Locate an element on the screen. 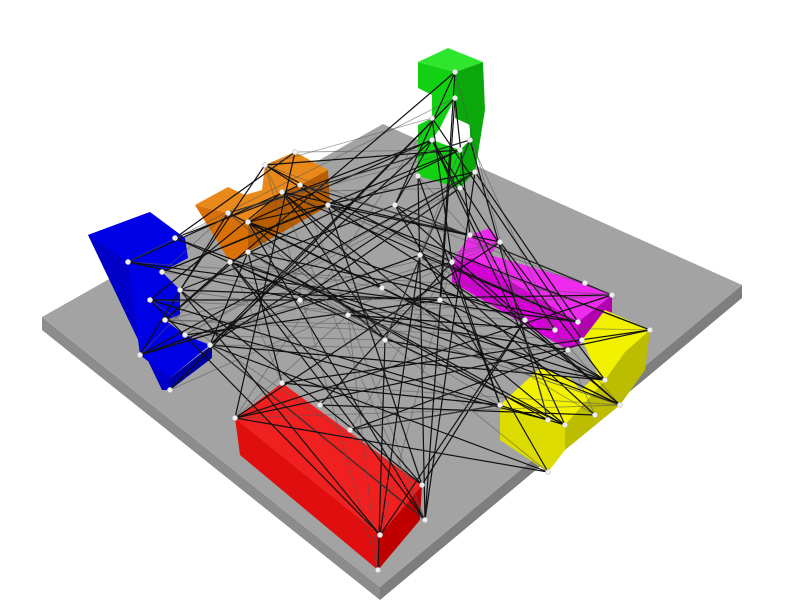  red-piece-top is located at coordinates (328, 459).